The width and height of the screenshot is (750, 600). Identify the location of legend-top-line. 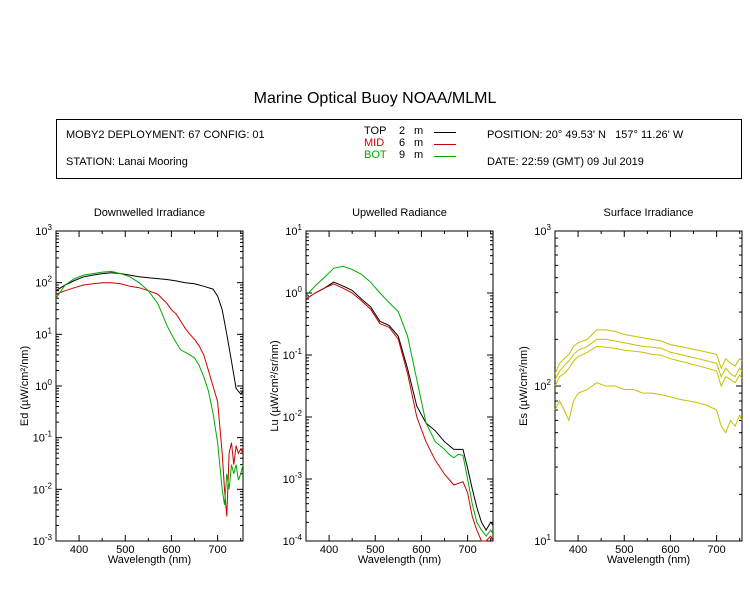
(445, 132).